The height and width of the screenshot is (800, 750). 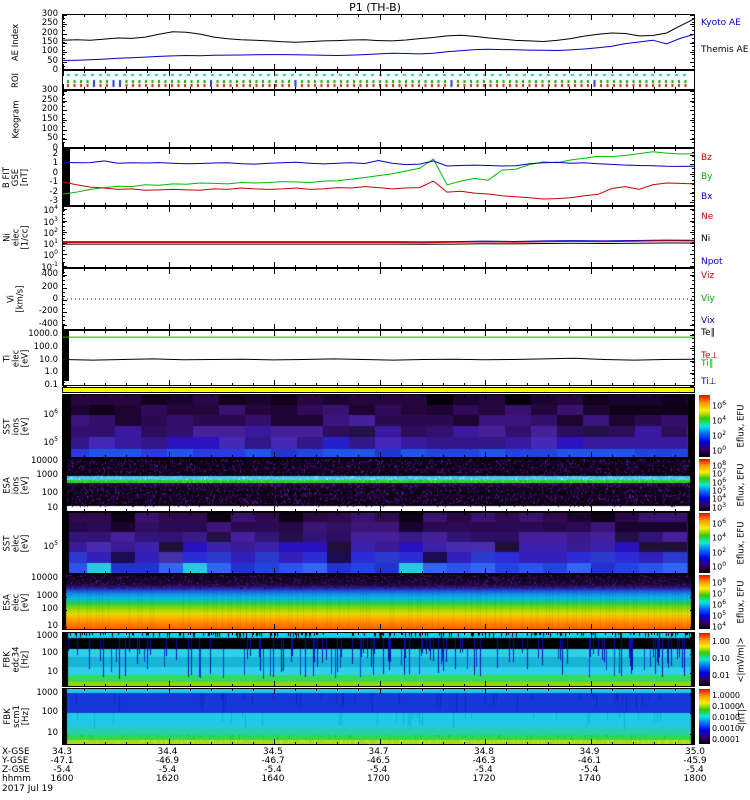 What do you see at coordinates (719, 593) in the screenshot?
I see `colorbar-tick-esa_elec-1: 107` at bounding box center [719, 593].